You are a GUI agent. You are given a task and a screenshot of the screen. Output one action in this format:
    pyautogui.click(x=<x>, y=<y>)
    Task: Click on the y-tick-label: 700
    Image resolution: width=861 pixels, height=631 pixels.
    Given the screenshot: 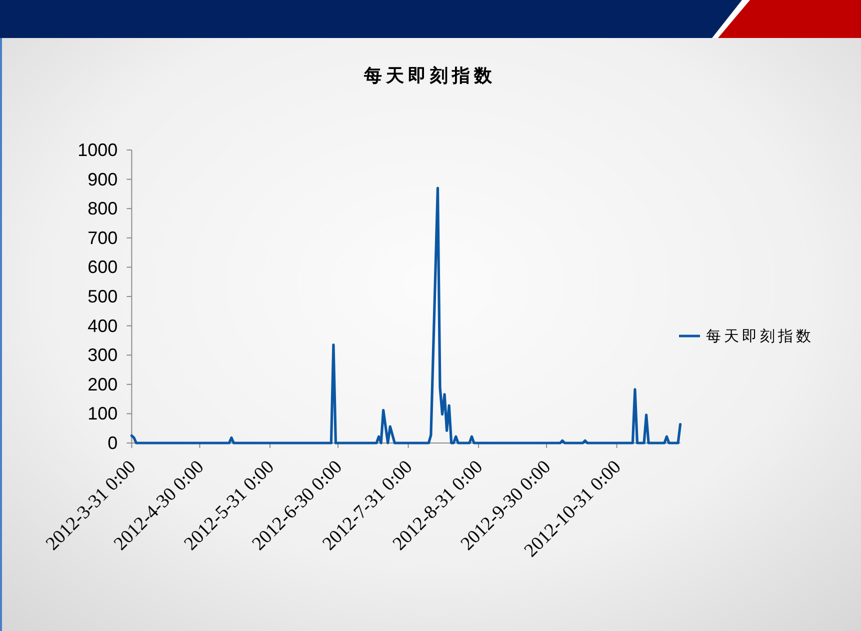 What is the action you would take?
    pyautogui.click(x=103, y=238)
    